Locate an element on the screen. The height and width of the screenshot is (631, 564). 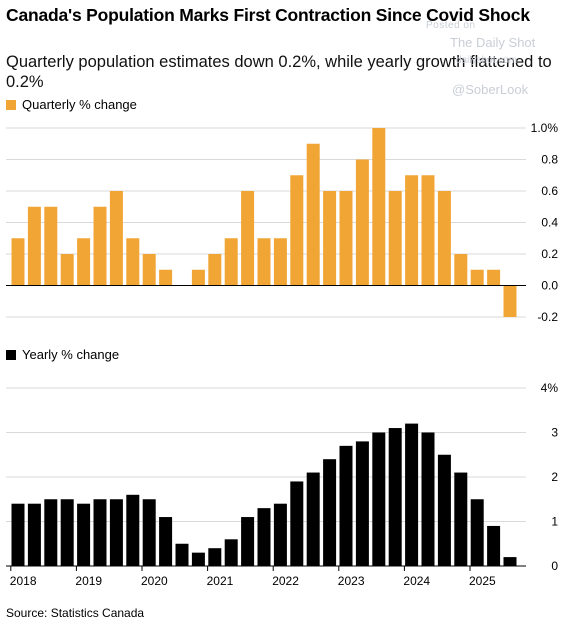
legend-yearly-swatch is located at coordinates (11, 354).